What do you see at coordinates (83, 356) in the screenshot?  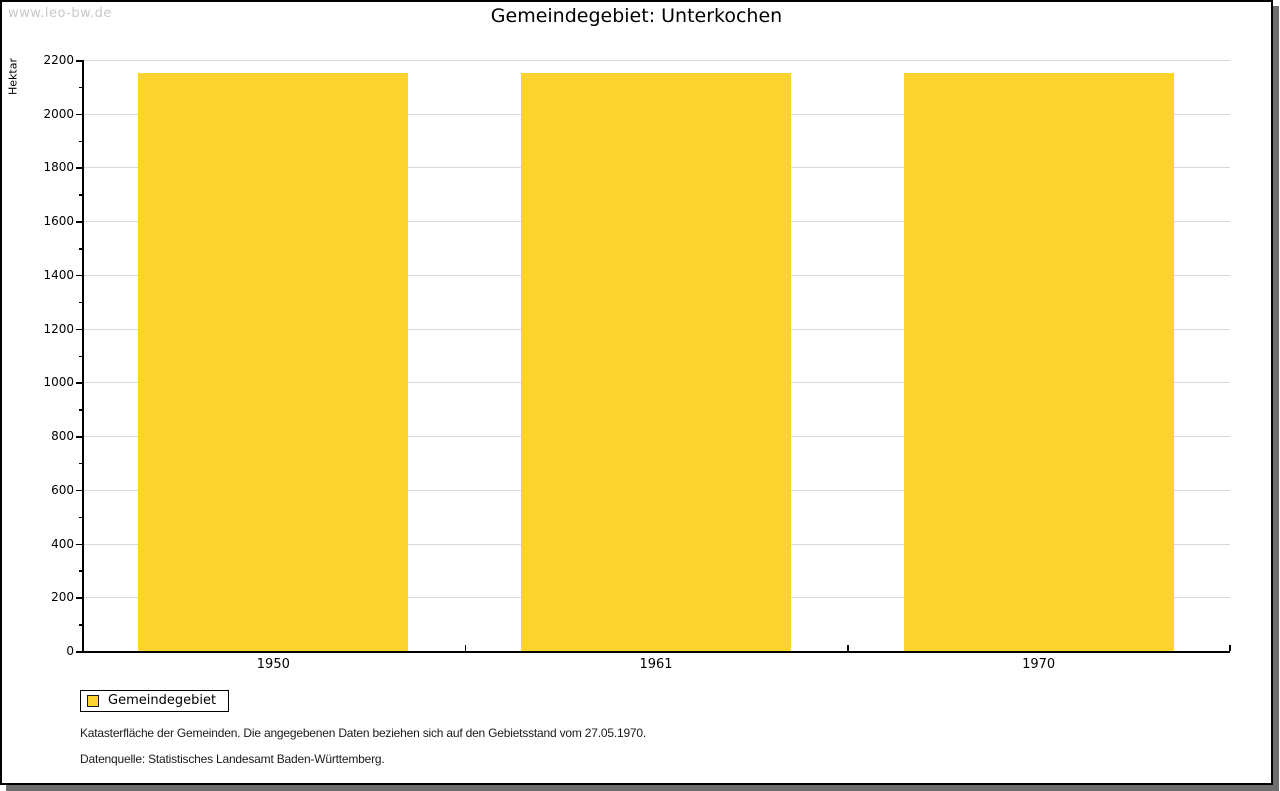 I see `y-axis-line` at bounding box center [83, 356].